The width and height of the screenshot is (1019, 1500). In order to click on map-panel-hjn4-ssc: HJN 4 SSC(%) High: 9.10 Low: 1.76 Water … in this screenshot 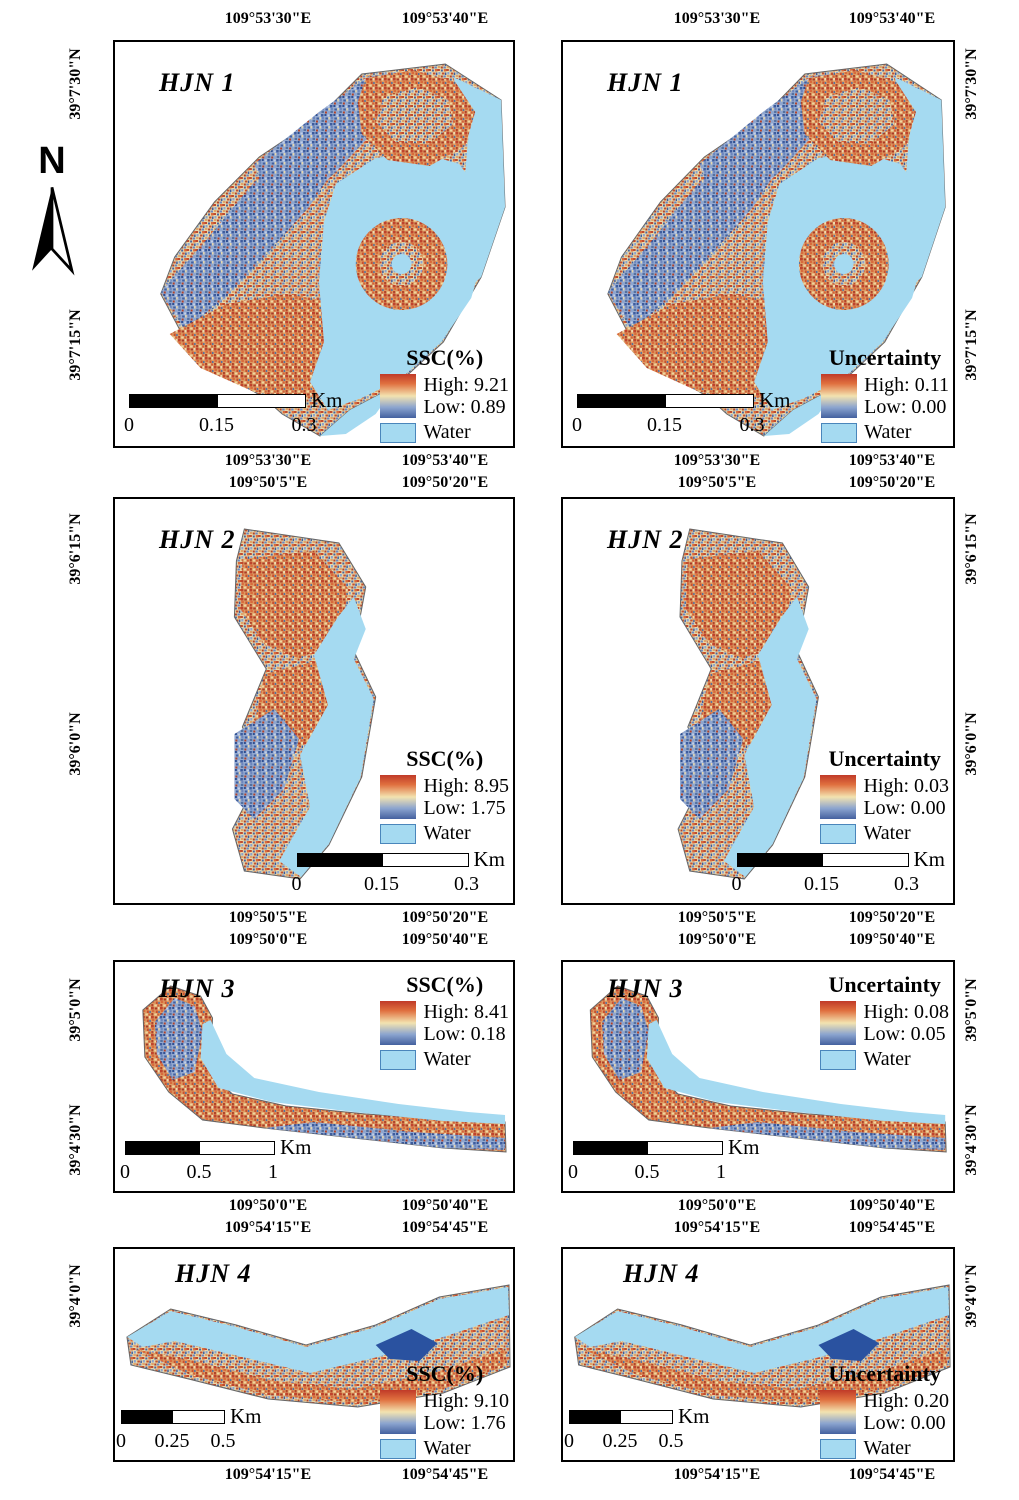, I will do `click(314, 1354)`.